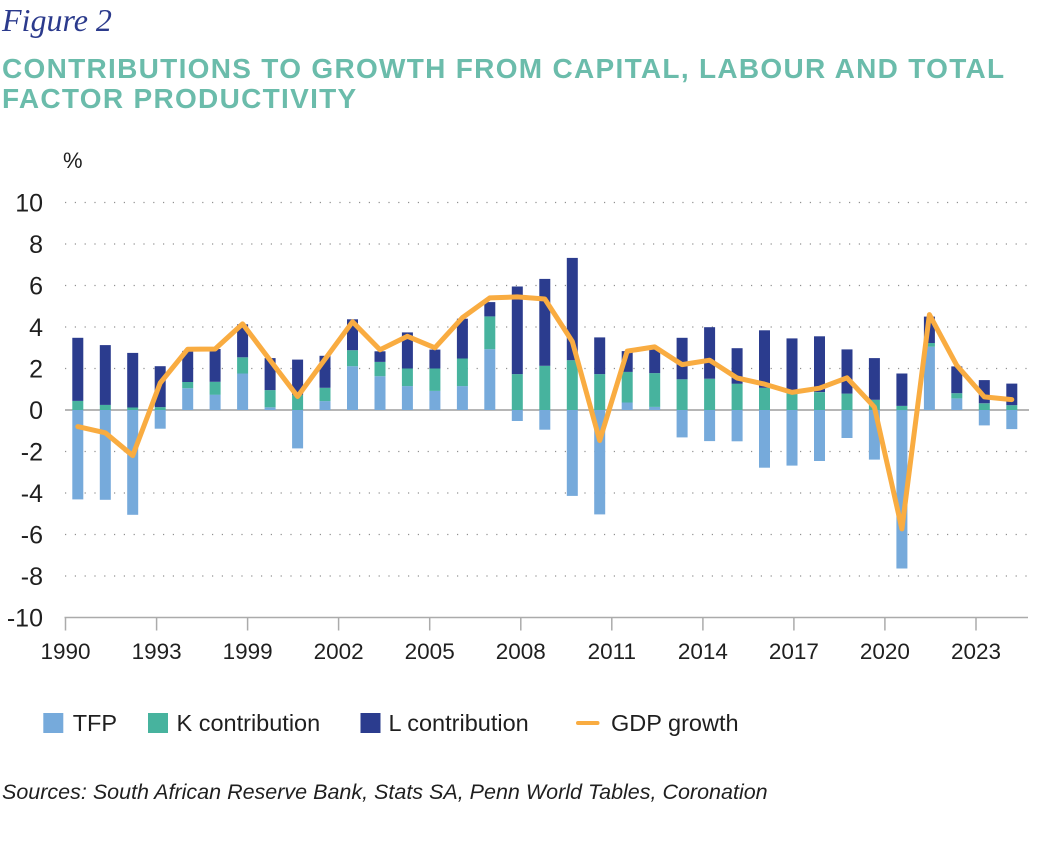  What do you see at coordinates (157, 651) in the screenshot?
I see `svg-text: 1993` at bounding box center [157, 651].